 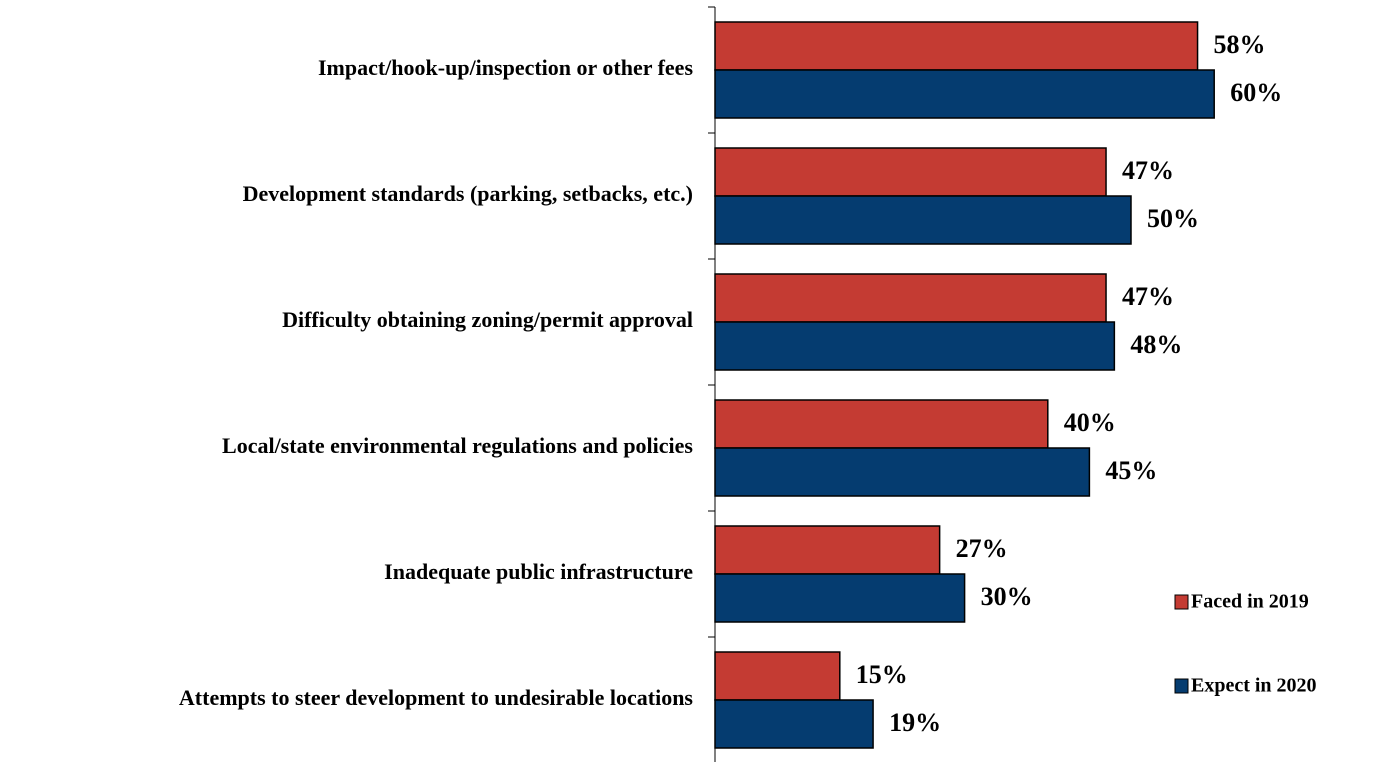 What do you see at coordinates (1173, 218) in the screenshot?
I see `value-label: 50%` at bounding box center [1173, 218].